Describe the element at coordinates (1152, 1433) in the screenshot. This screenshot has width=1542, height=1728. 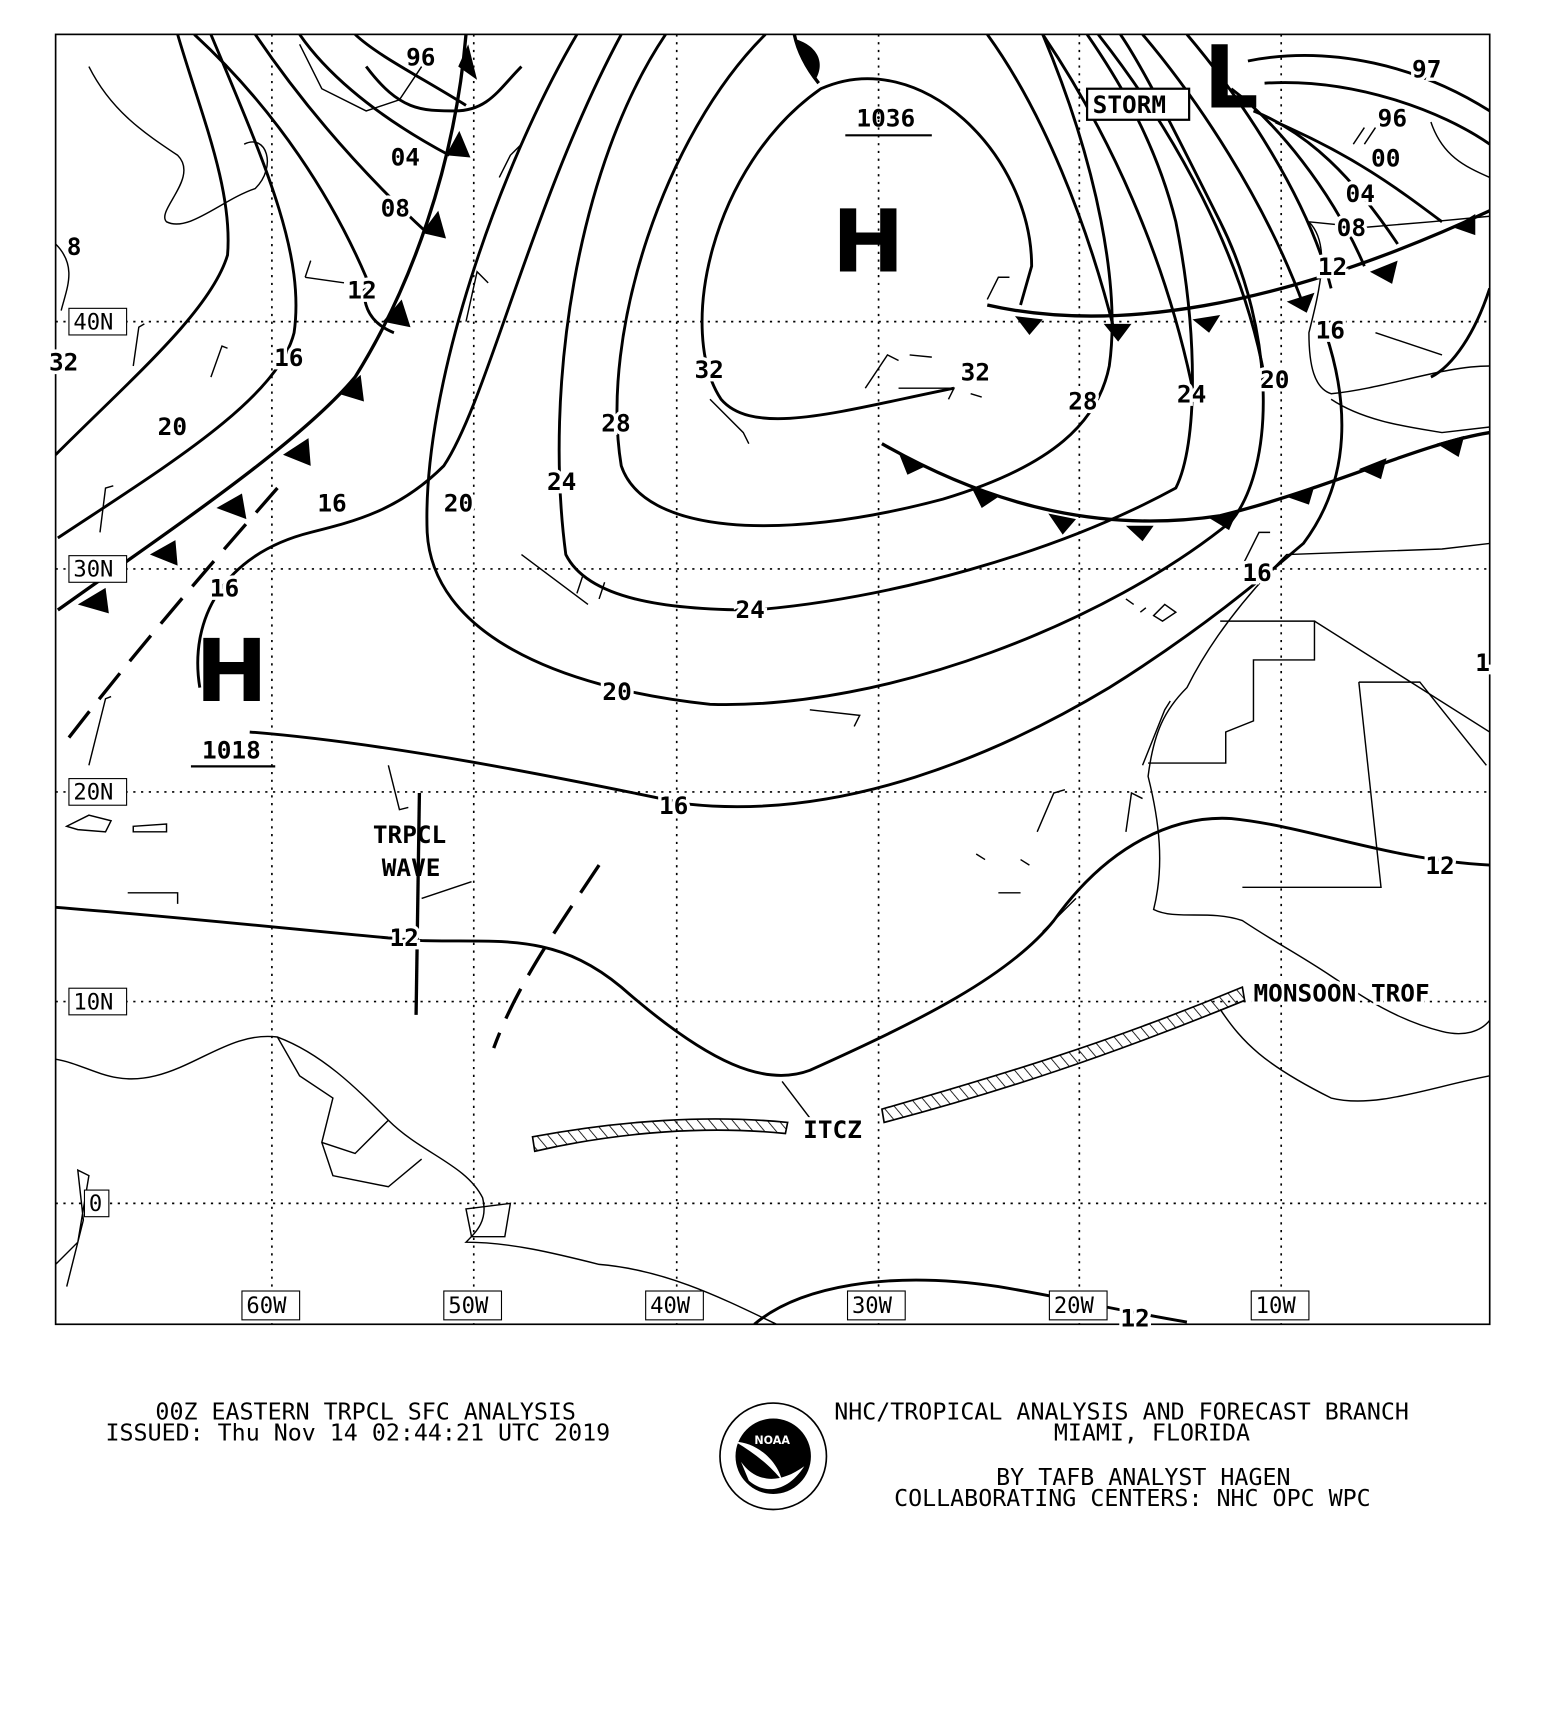
I see `office-location: MIAMI, FLORIDA` at that location.